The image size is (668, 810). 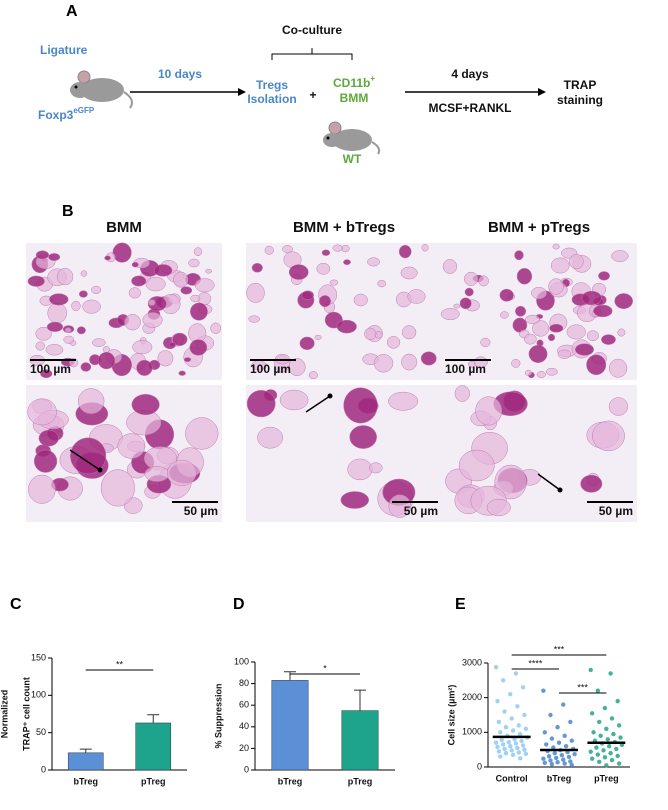 What do you see at coordinates (330, 396) in the screenshot?
I see `pointer-head` at bounding box center [330, 396].